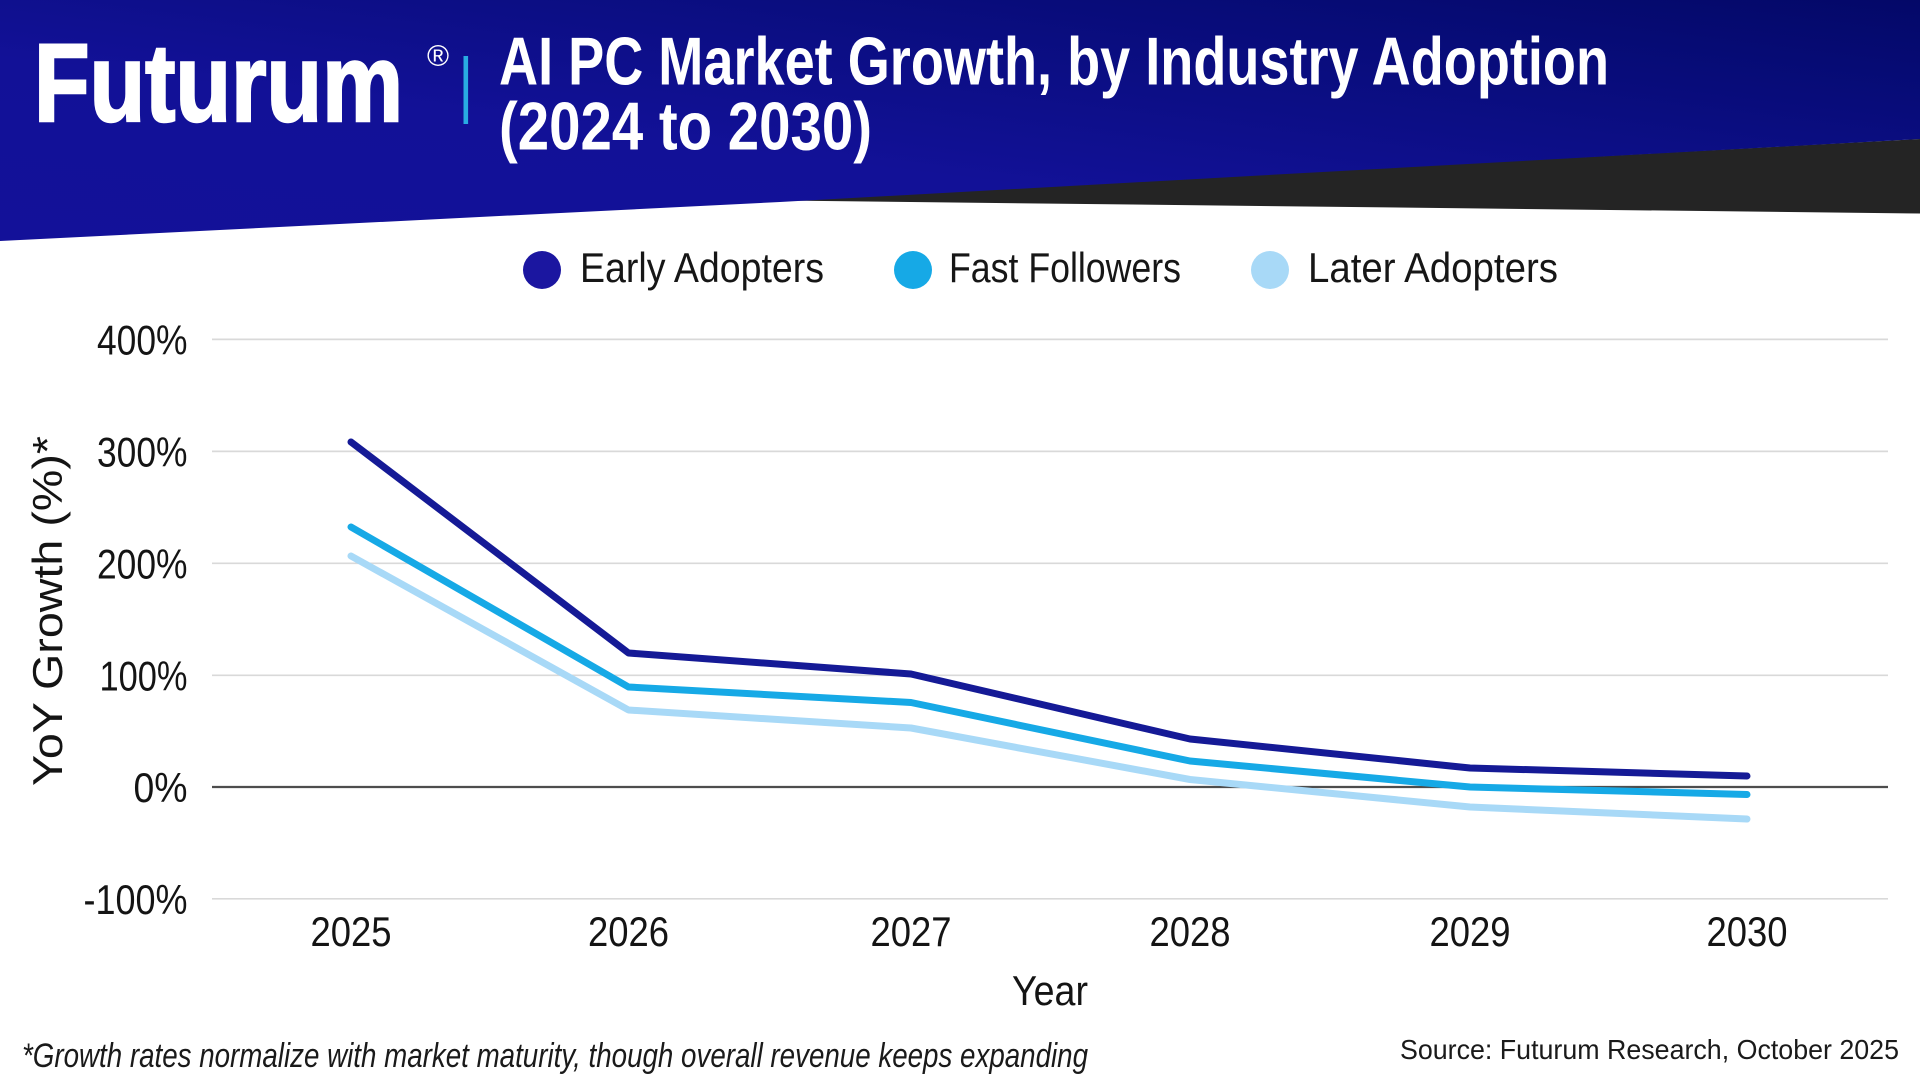 Image resolution: width=1920 pixels, height=1080 pixels. What do you see at coordinates (1649, 1049) in the screenshot?
I see `svg-text:Source: Futurum Research, Octo: Source: Futurum Research, October 2025` at bounding box center [1649, 1049].